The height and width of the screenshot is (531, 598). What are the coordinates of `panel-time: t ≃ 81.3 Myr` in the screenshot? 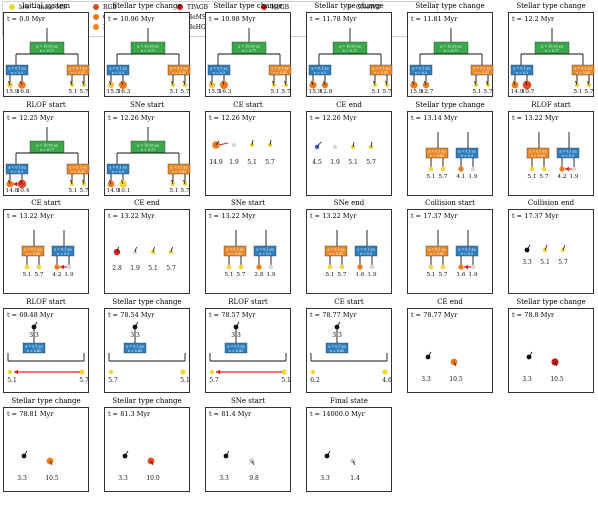 It's located at (129, 414).